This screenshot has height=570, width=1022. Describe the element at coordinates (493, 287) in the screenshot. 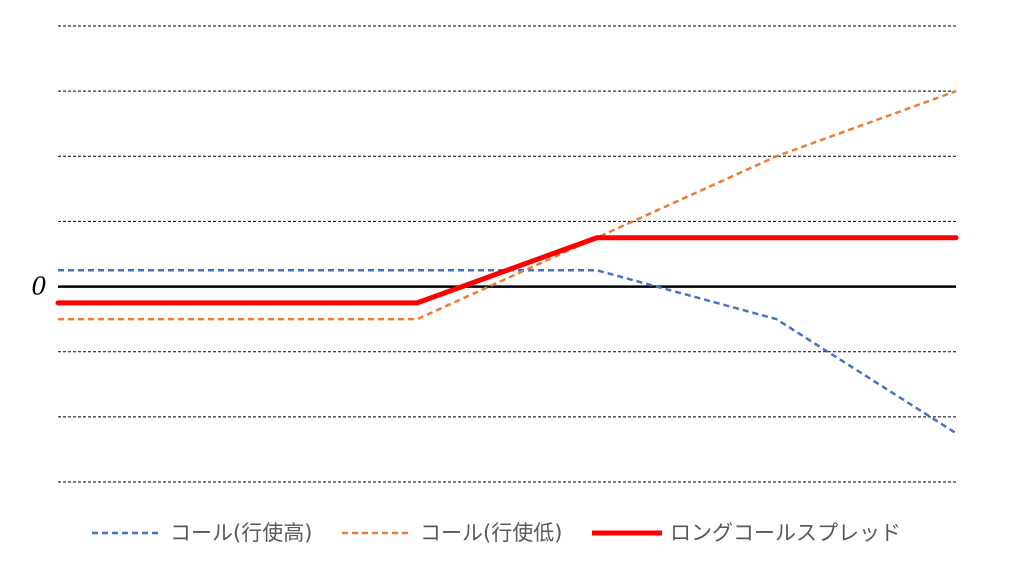

I see `zero-axis: 0` at that location.